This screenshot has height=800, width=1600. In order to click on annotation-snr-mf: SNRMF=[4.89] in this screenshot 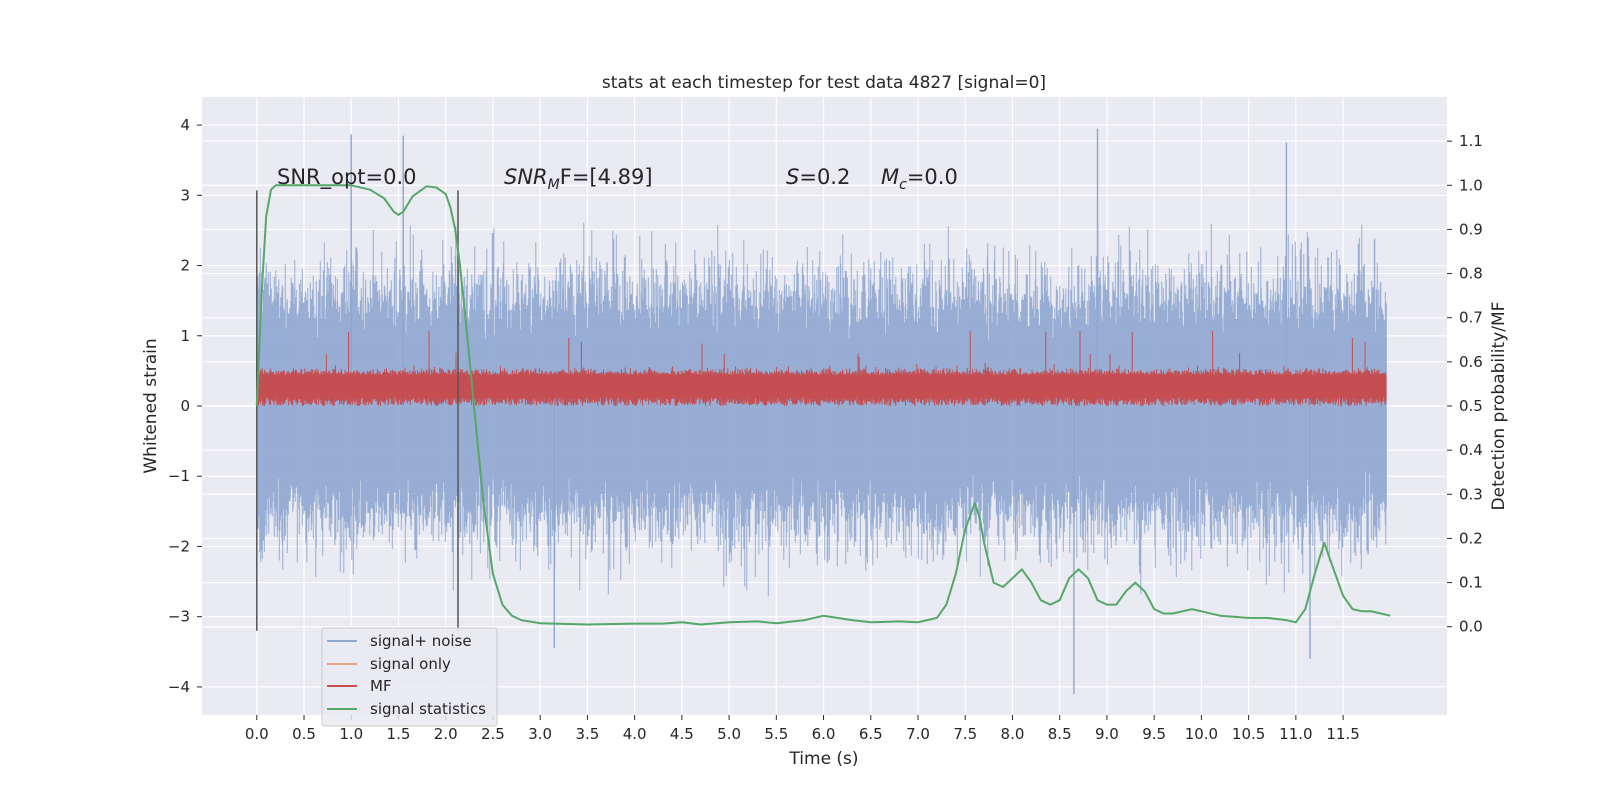, I will do `click(578, 179)`.